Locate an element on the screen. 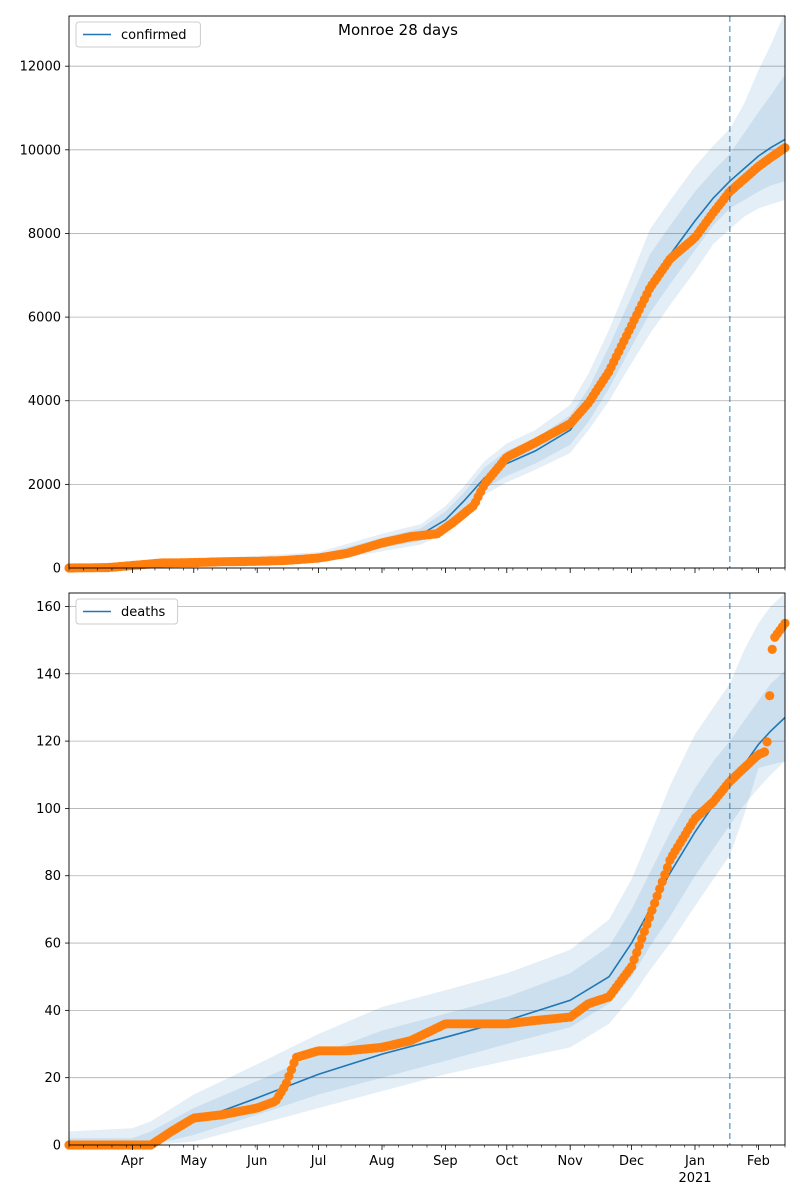  x-tick-label: Feb is located at coordinates (758, 1161).